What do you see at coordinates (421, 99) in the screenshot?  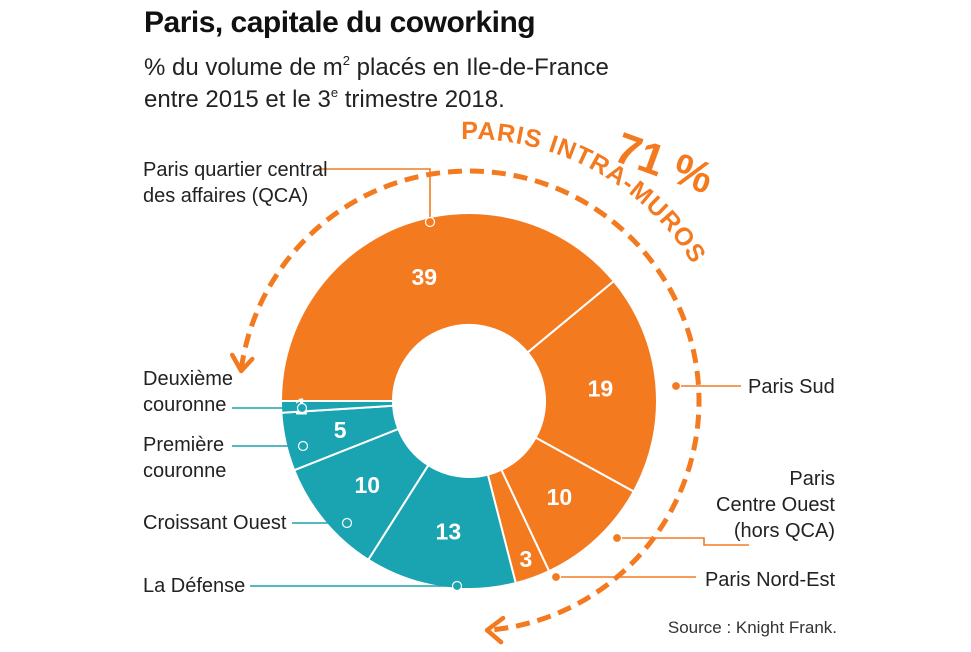 I see `subtitle-line2-end: trimestre 2018.` at bounding box center [421, 99].